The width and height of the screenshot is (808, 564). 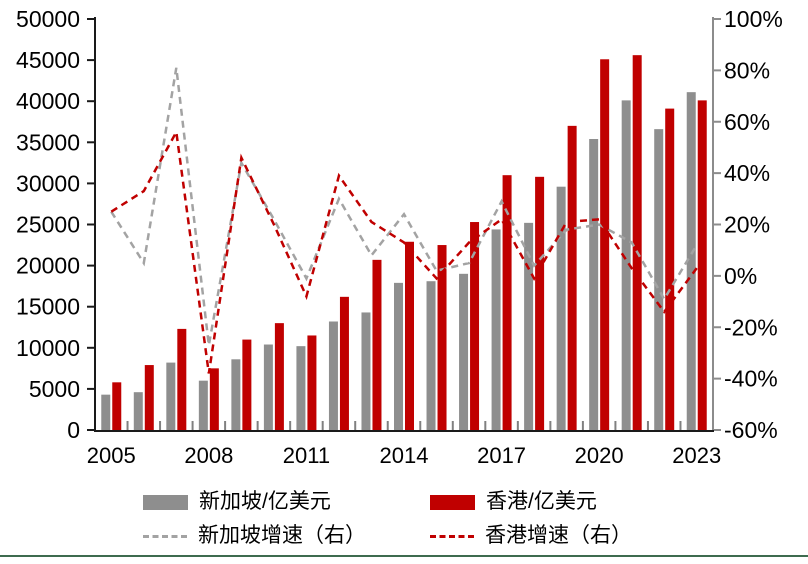 I want to click on legend-label-hongkong-line: 香港增速（右）, so click(x=558, y=535).